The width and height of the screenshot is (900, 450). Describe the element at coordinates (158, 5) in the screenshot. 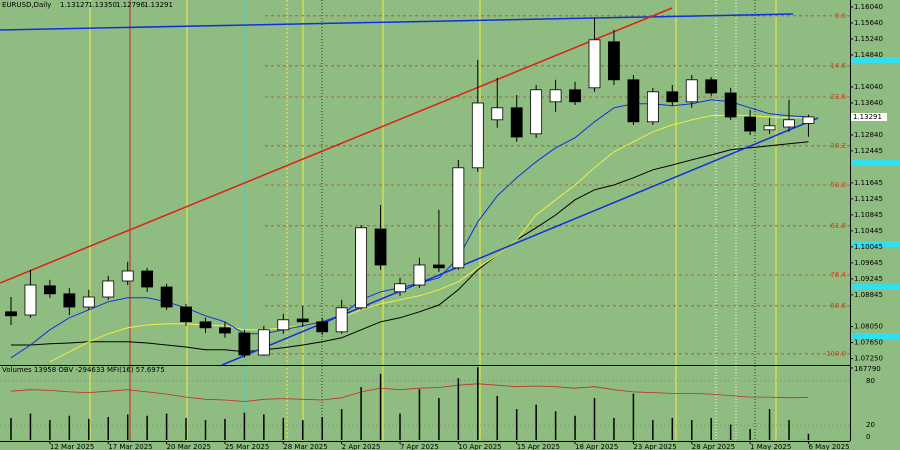

I see `close-value: 1.13291` at that location.